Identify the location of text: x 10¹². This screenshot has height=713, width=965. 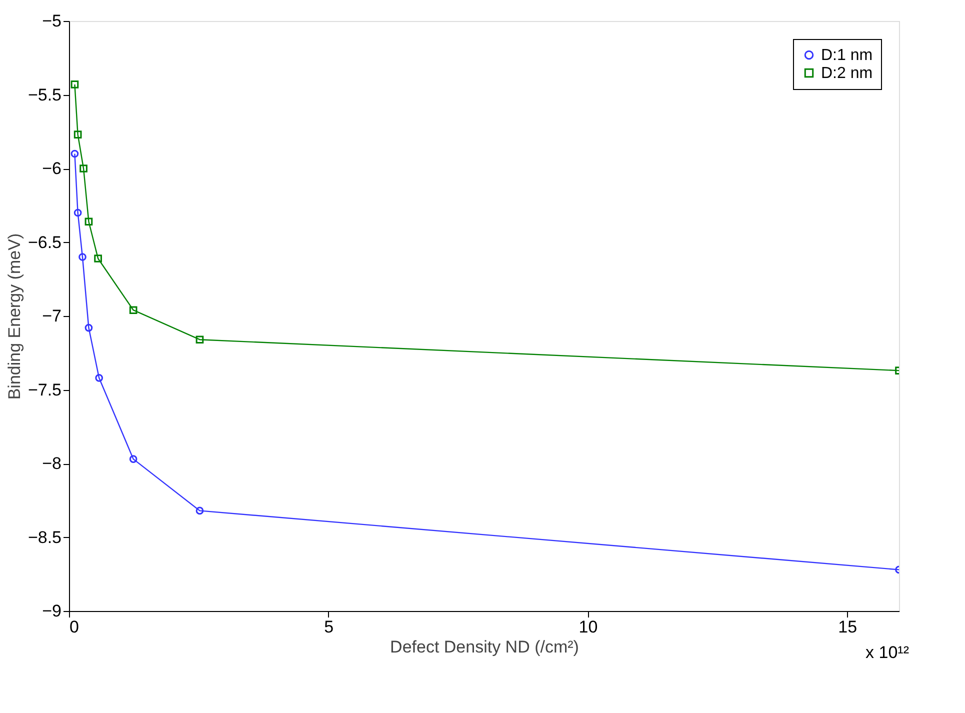
(888, 652).